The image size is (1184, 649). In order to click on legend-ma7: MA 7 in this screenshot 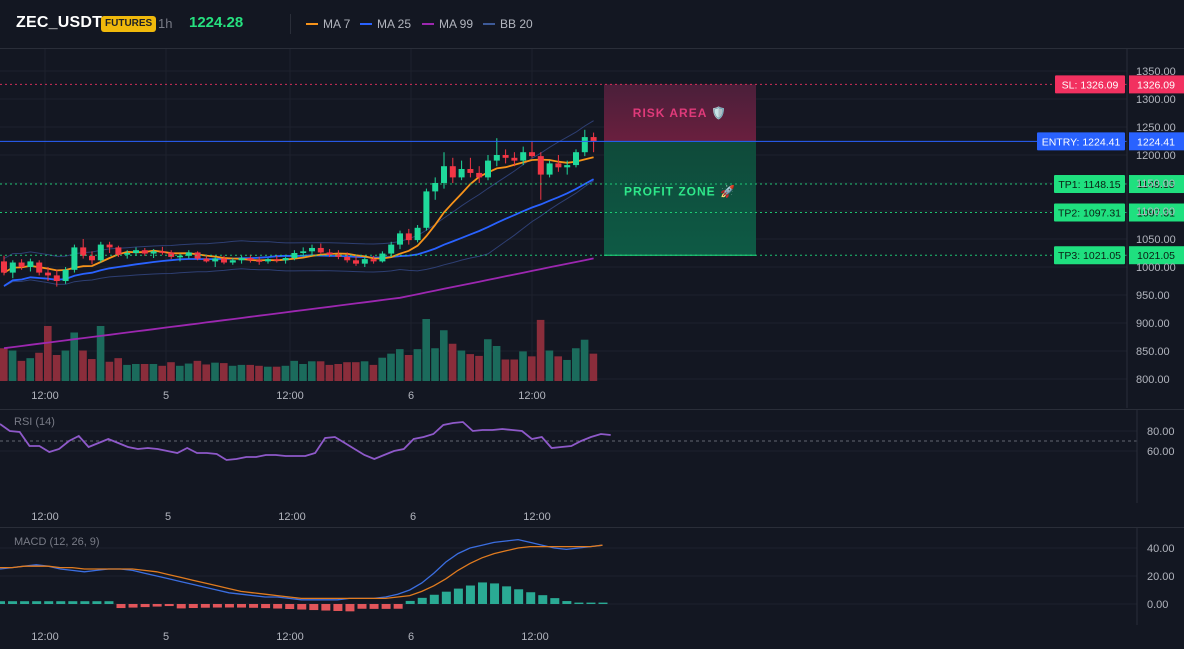, I will do `click(328, 24)`.